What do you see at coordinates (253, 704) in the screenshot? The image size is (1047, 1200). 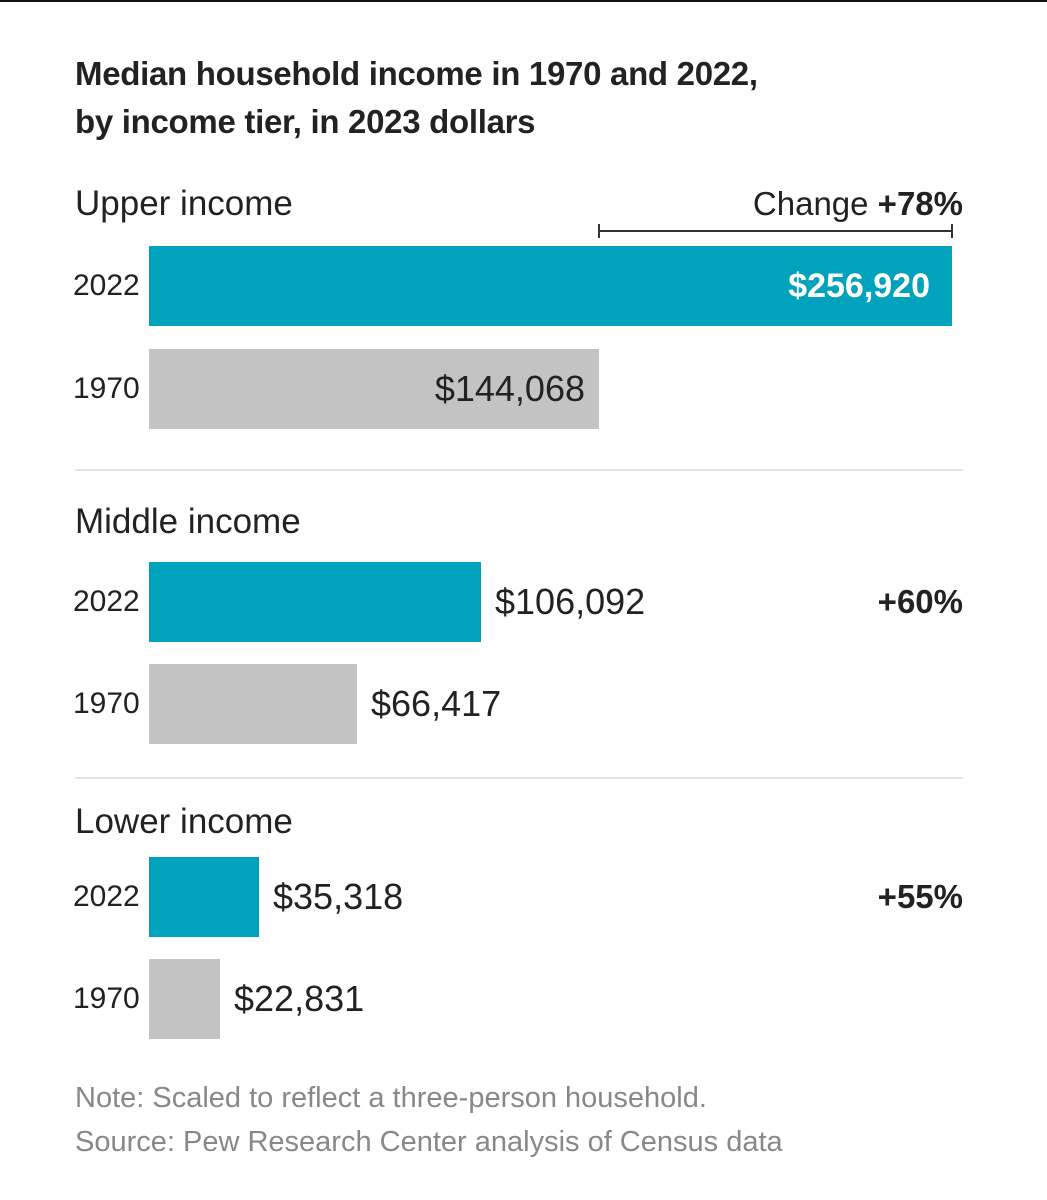 I see `bar-middle-income-1970` at bounding box center [253, 704].